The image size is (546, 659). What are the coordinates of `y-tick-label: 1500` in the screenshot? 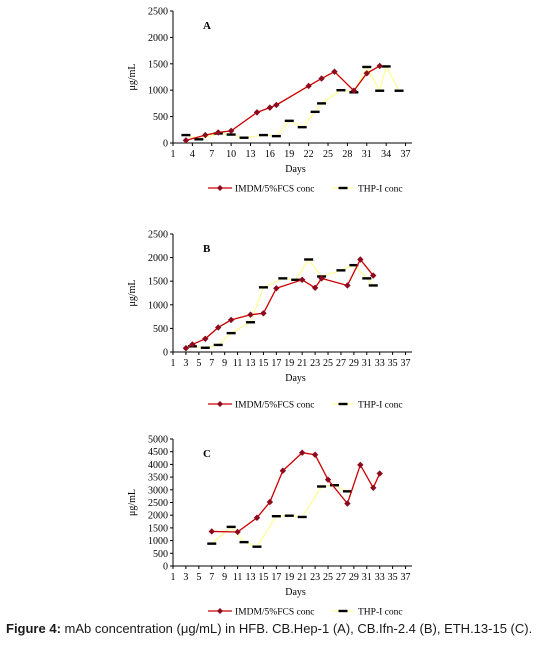 It's located at (158, 282).